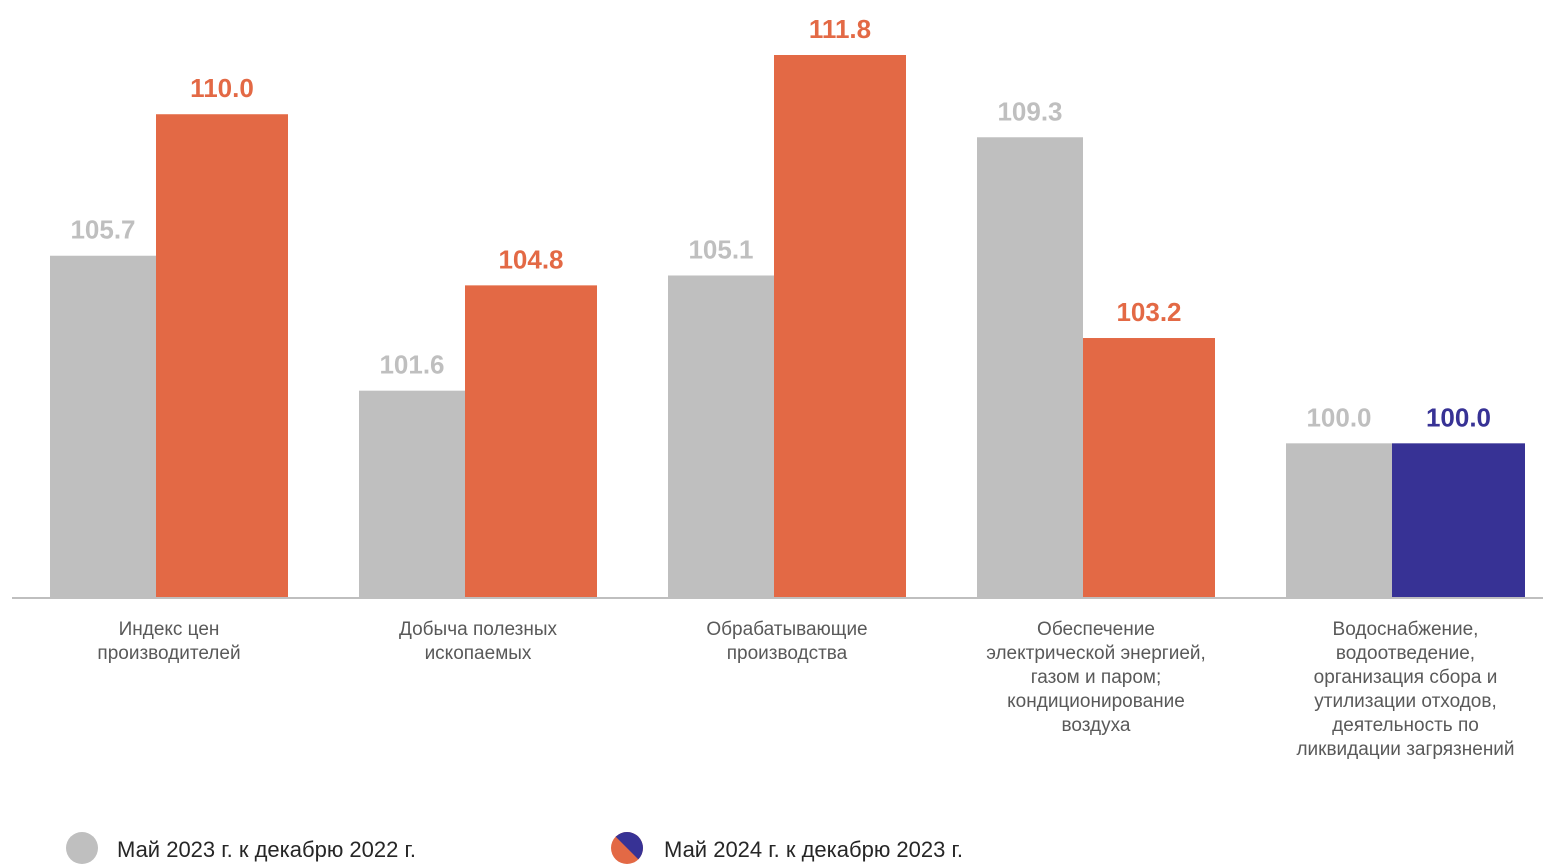 The width and height of the screenshot is (1543, 864). What do you see at coordinates (1029, 111) in the screenshot?
I see `value-label-series-1-4: 109.3` at bounding box center [1029, 111].